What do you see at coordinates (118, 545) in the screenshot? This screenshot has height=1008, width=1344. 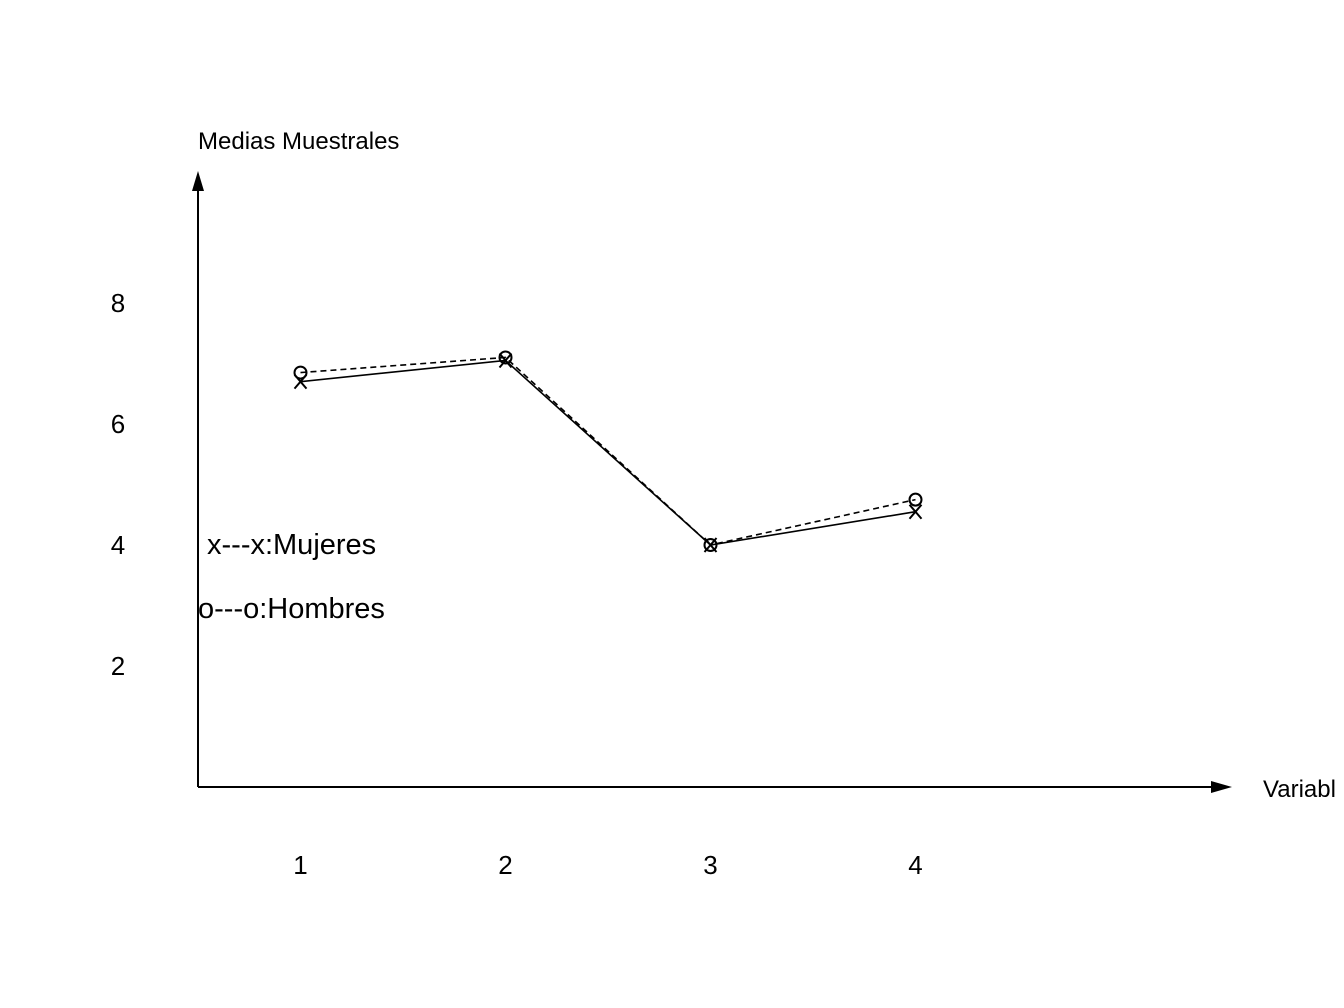 I see `y-tick-label: 4` at bounding box center [118, 545].